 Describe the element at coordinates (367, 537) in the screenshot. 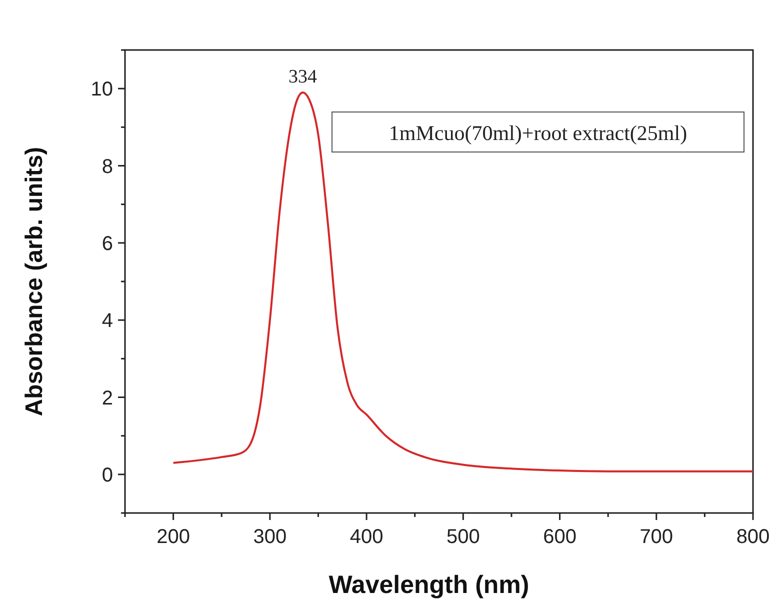

I see `x-tick-label: 400` at that location.